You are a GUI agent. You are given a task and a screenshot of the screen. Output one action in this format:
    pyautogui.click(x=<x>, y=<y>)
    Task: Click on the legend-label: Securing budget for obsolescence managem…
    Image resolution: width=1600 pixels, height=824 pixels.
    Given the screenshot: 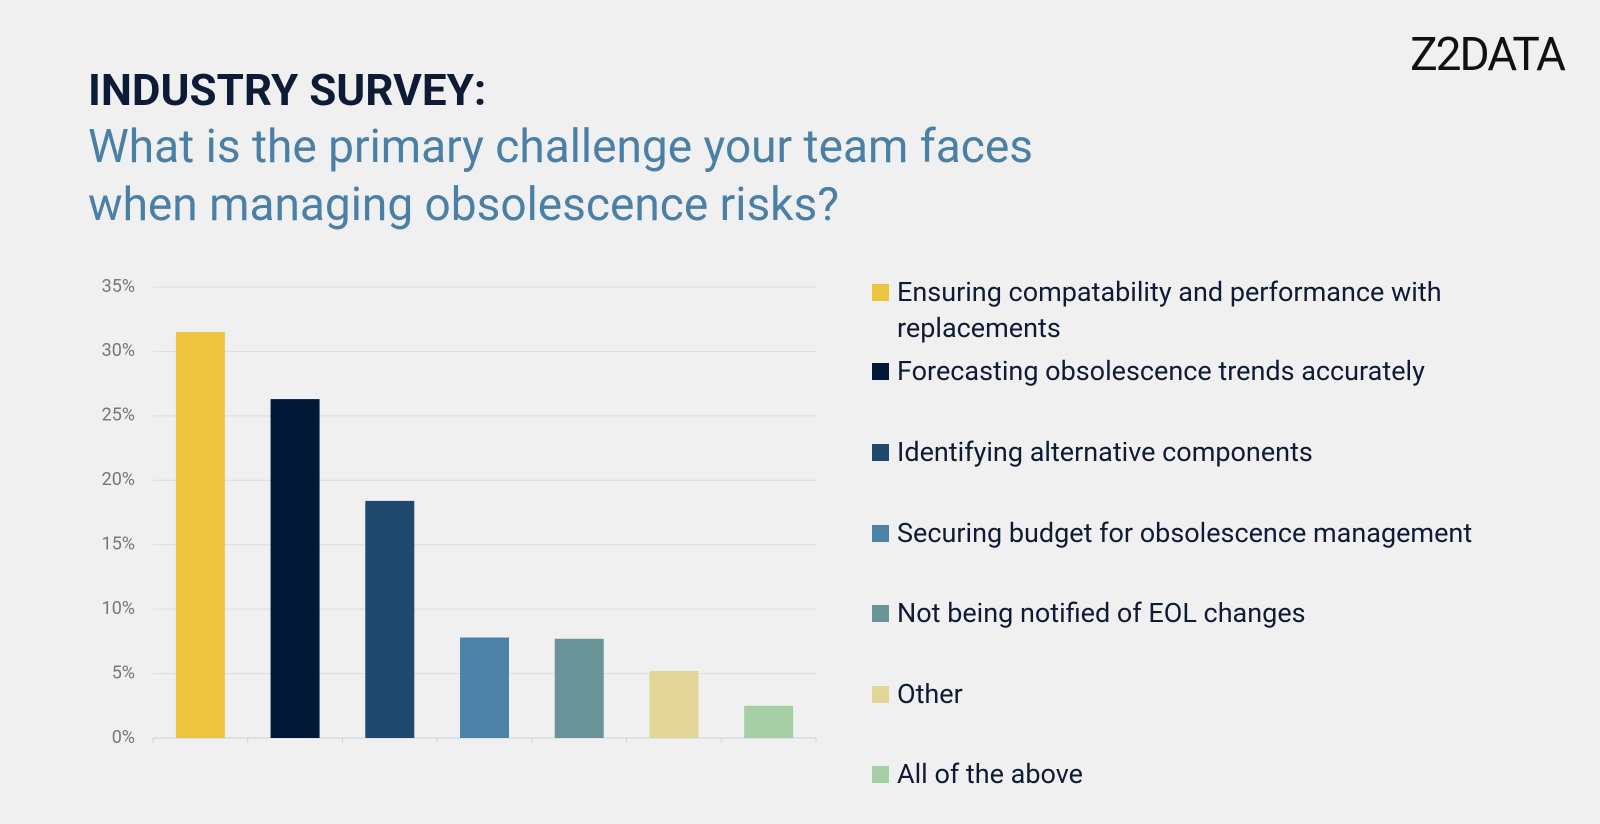 What is the action you would take?
    pyautogui.click(x=1185, y=533)
    